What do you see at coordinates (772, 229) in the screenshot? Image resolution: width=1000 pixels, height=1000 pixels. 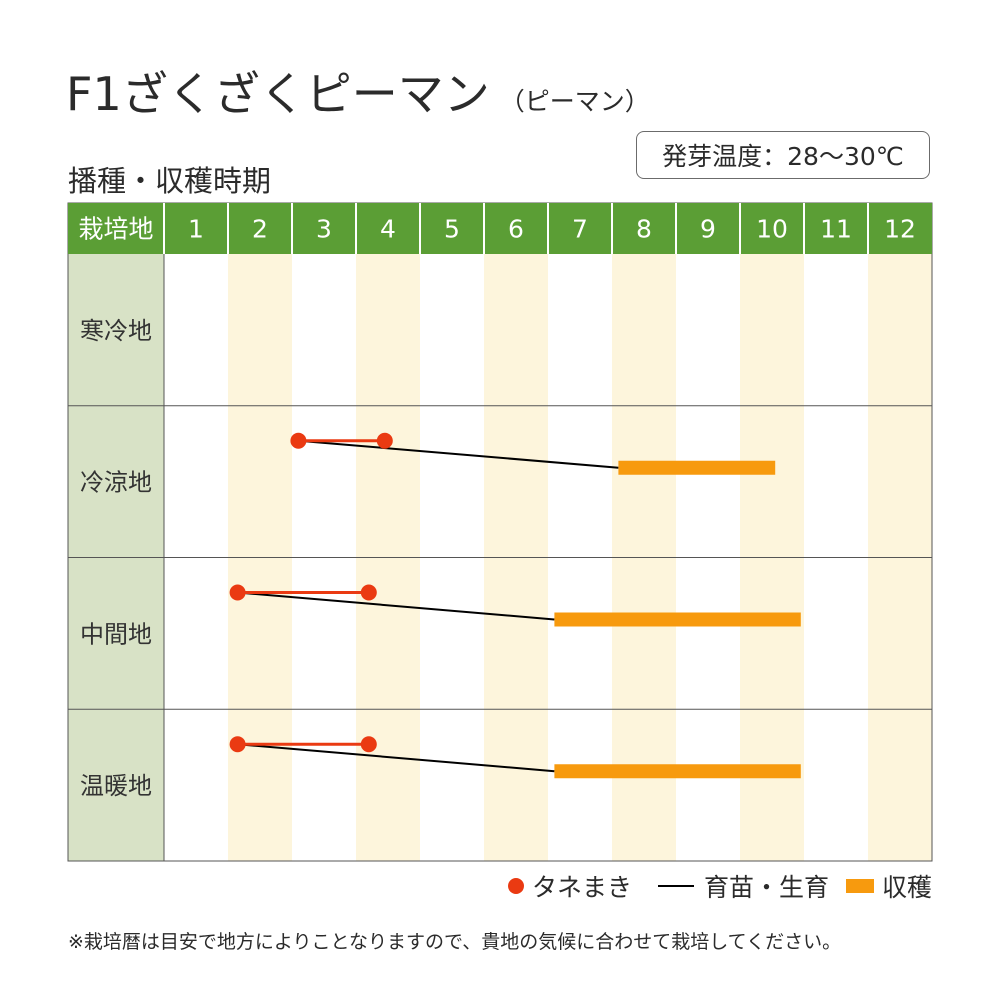 I see `month-label-10: 10` at bounding box center [772, 229].